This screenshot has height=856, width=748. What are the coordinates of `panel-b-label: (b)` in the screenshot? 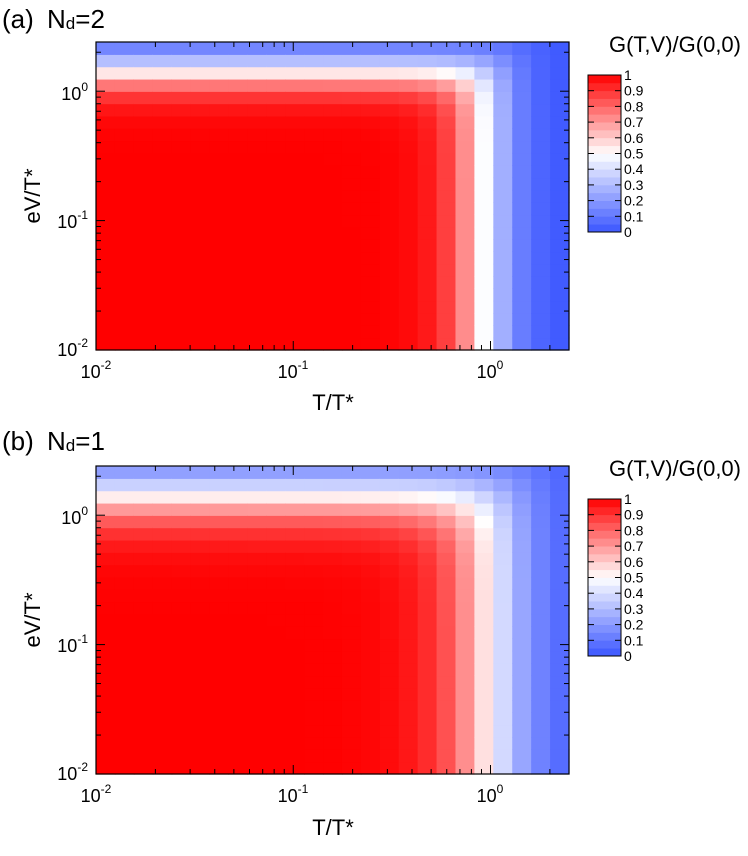 It's located at (18, 441).